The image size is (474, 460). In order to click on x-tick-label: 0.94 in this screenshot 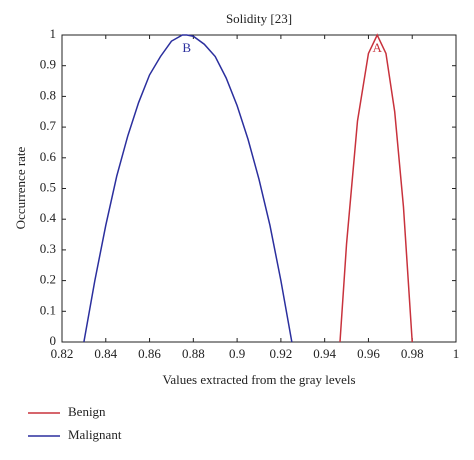, I will do `click(324, 353)`.